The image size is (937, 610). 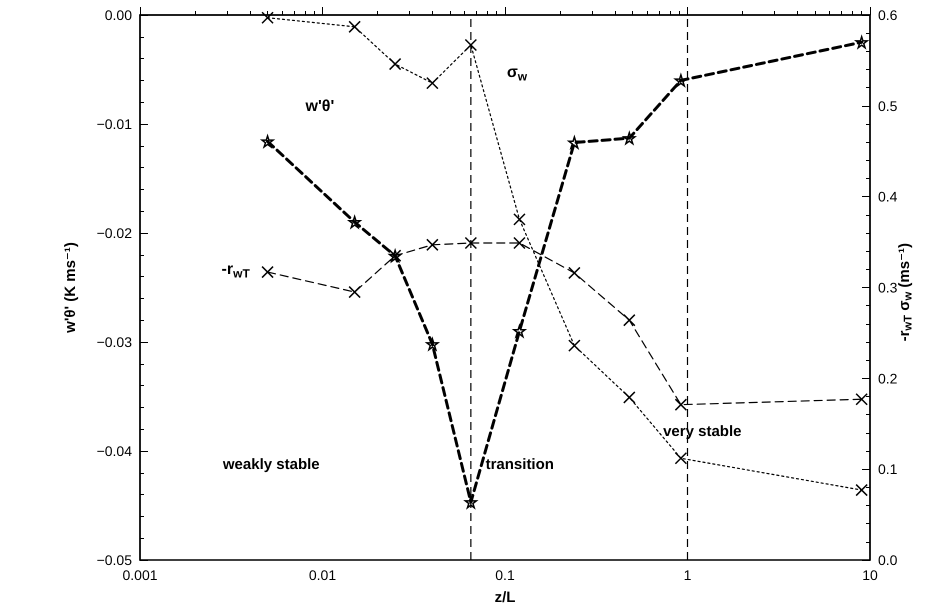 I want to click on y-tick-label: −0.04, so click(x=114, y=451).